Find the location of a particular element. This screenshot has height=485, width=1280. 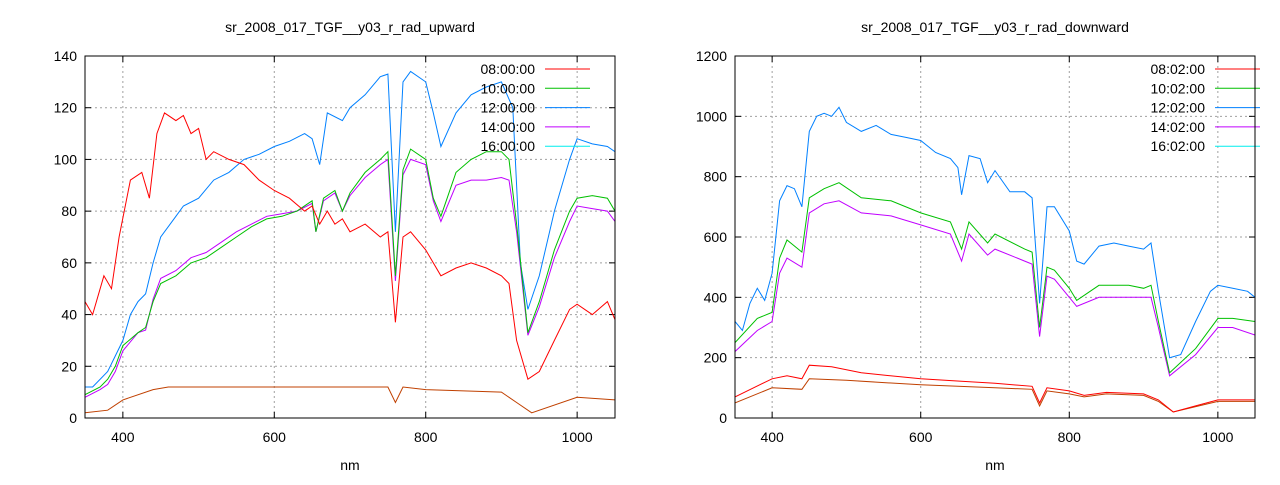

y-tick-label: 100 is located at coordinates (66, 159).